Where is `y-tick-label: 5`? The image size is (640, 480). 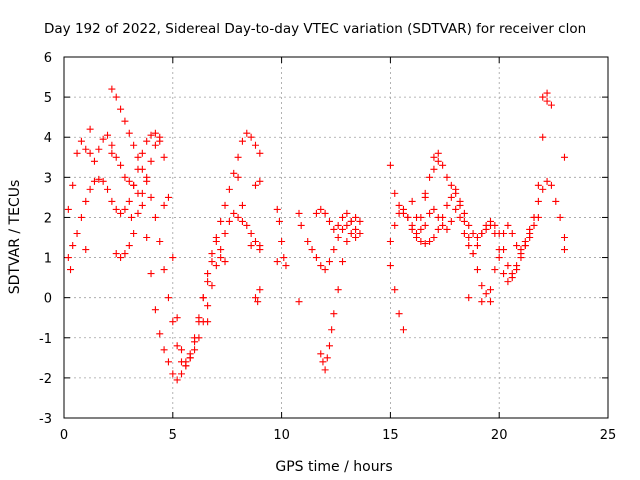 y-tick-label: 5 is located at coordinates (48, 98).